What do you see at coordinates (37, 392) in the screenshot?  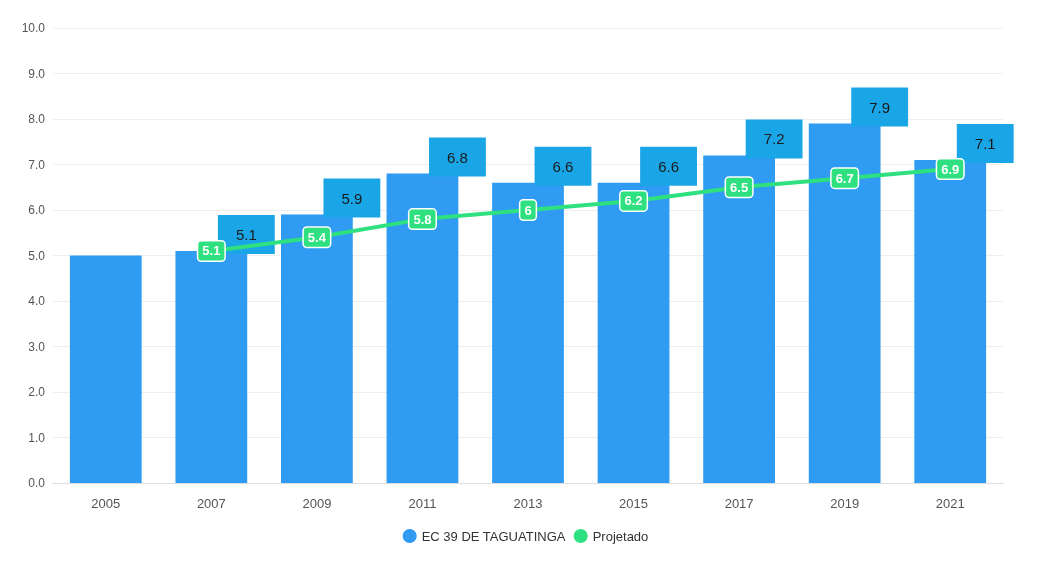 I see `y-tick-label: 2.0` at bounding box center [37, 392].